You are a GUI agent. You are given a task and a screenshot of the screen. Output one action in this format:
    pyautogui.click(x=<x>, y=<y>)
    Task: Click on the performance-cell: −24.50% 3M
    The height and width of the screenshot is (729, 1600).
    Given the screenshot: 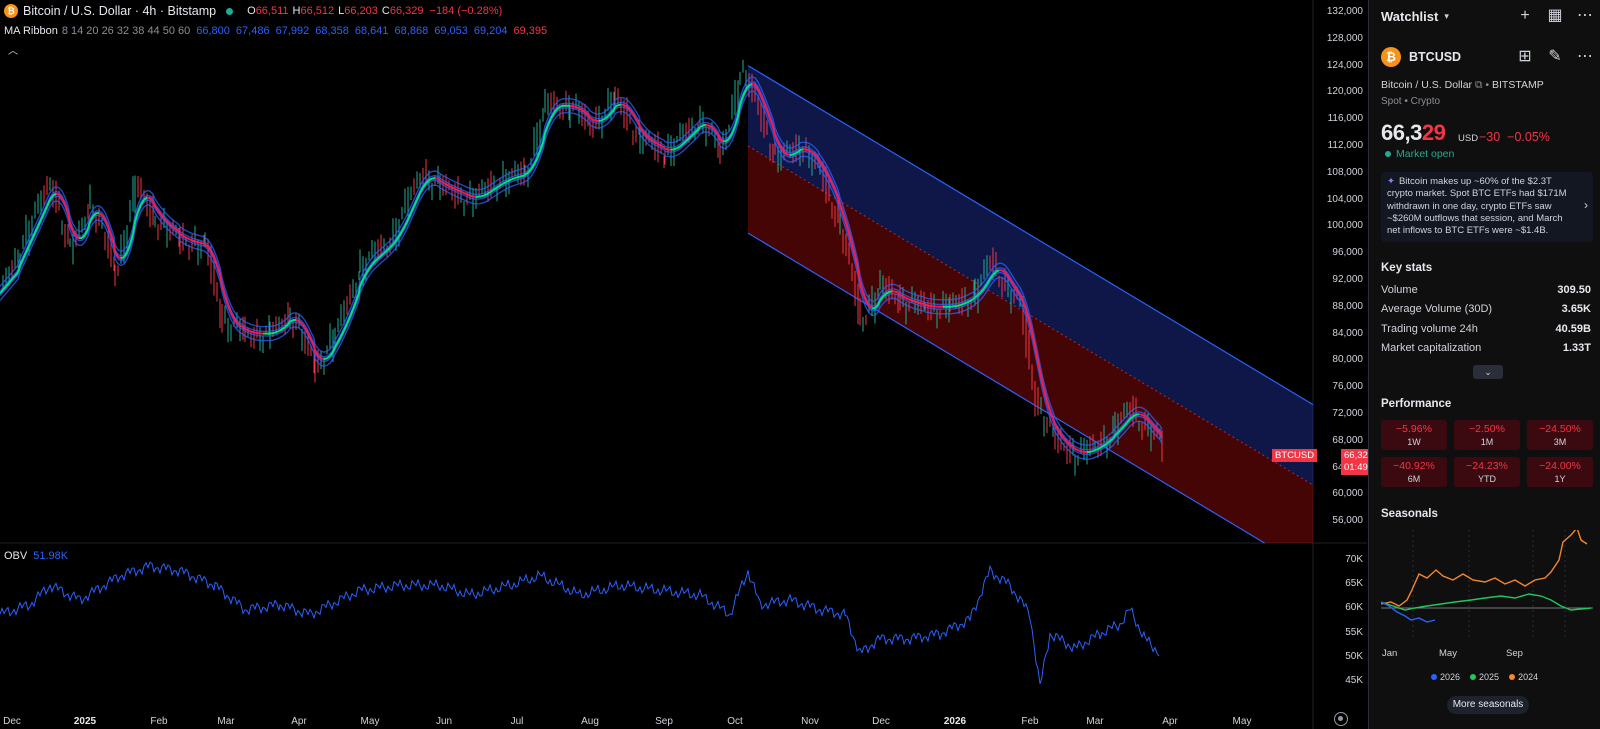 What is the action you would take?
    pyautogui.click(x=1560, y=435)
    